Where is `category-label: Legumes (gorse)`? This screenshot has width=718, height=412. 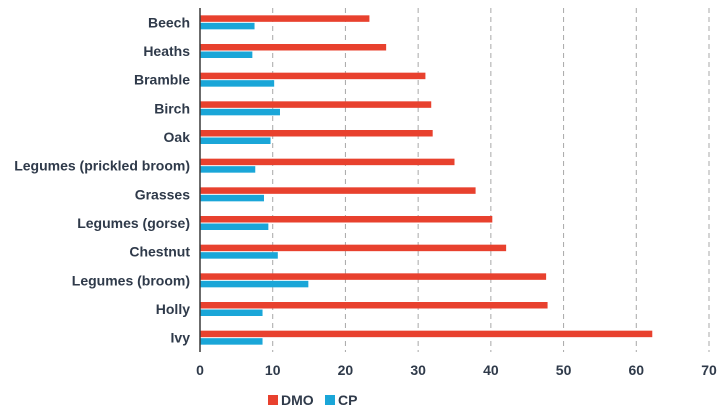 category-label: Legumes (gorse) is located at coordinates (133, 223).